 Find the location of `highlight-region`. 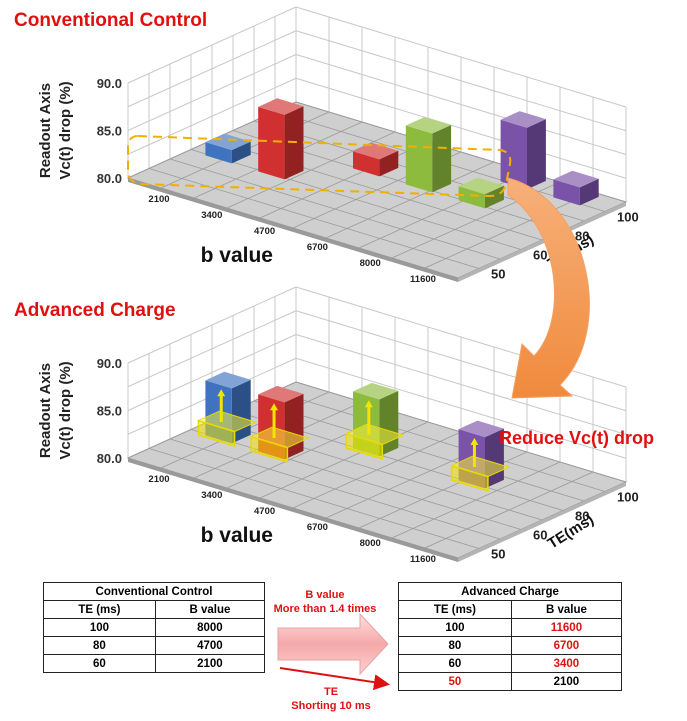

highlight-region is located at coordinates (319, 166).